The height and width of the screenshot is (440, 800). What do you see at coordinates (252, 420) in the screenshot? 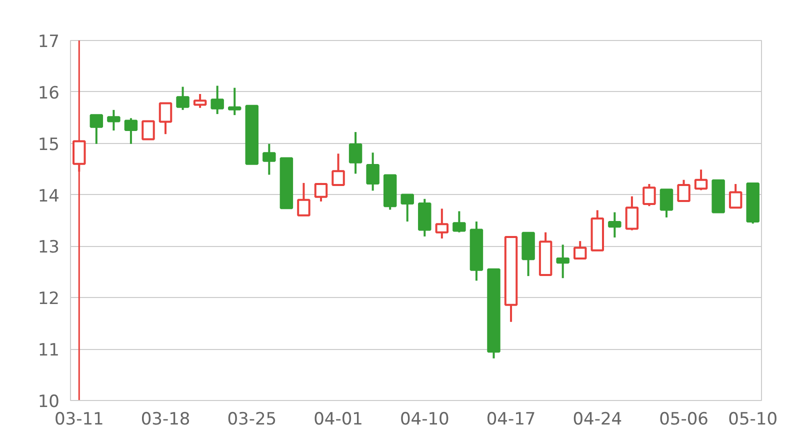
I see `x-tick-label: 03-25` at bounding box center [252, 420].